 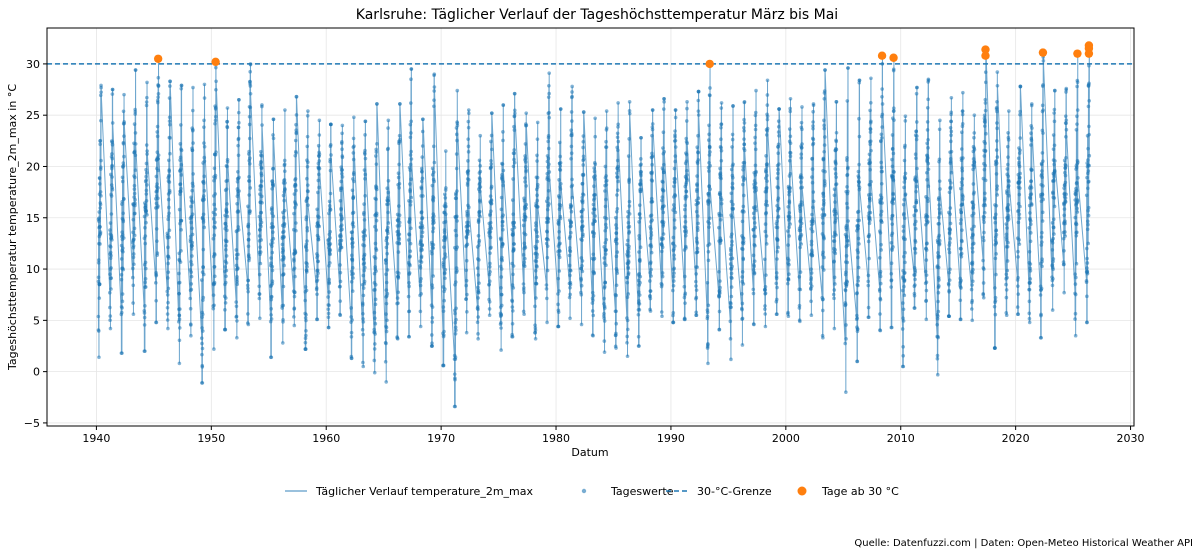 What do you see at coordinates (1043, 52) in the screenshot?
I see `hot-day-point` at bounding box center [1043, 52].